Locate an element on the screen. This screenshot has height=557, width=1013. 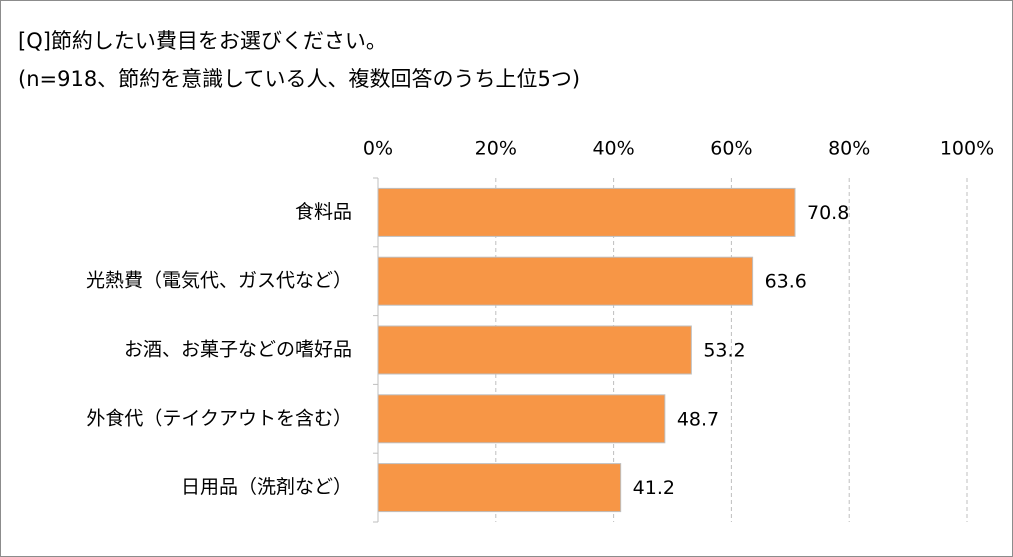
value-label: 48.7 is located at coordinates (698, 419).